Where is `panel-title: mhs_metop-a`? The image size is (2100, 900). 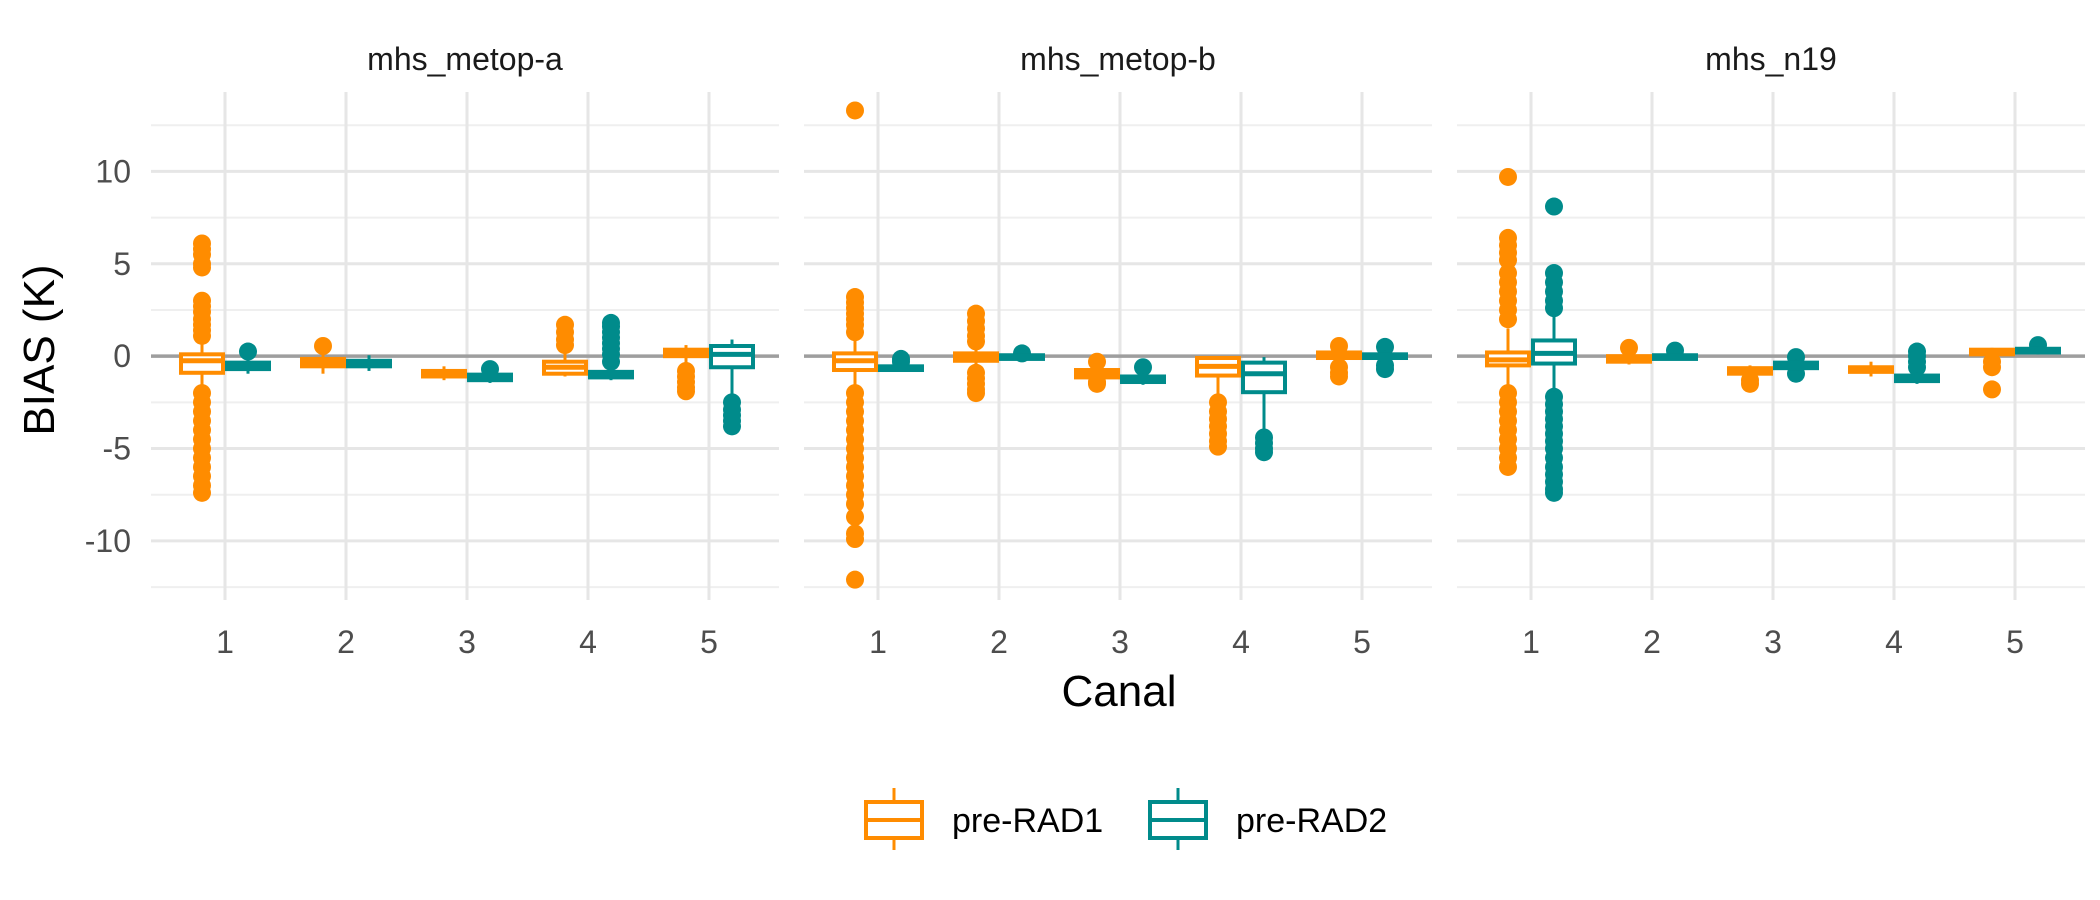
panel-title: mhs_metop-a is located at coordinates (465, 59).